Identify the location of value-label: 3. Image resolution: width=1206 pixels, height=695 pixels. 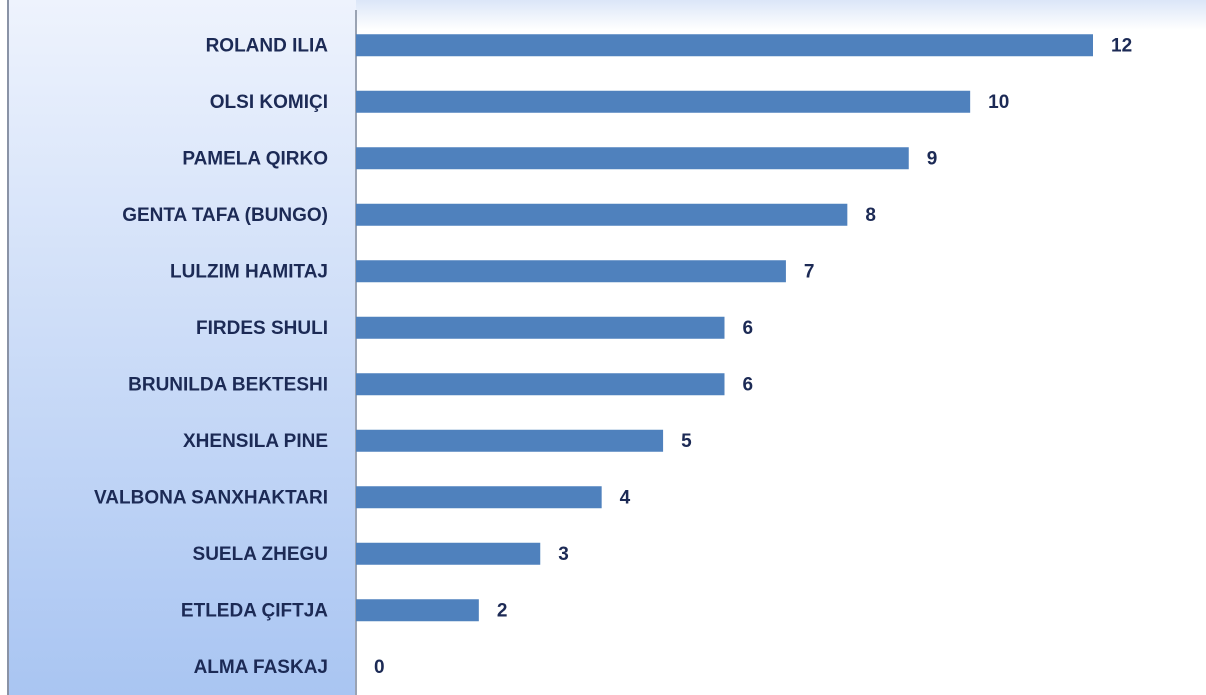
(563, 554).